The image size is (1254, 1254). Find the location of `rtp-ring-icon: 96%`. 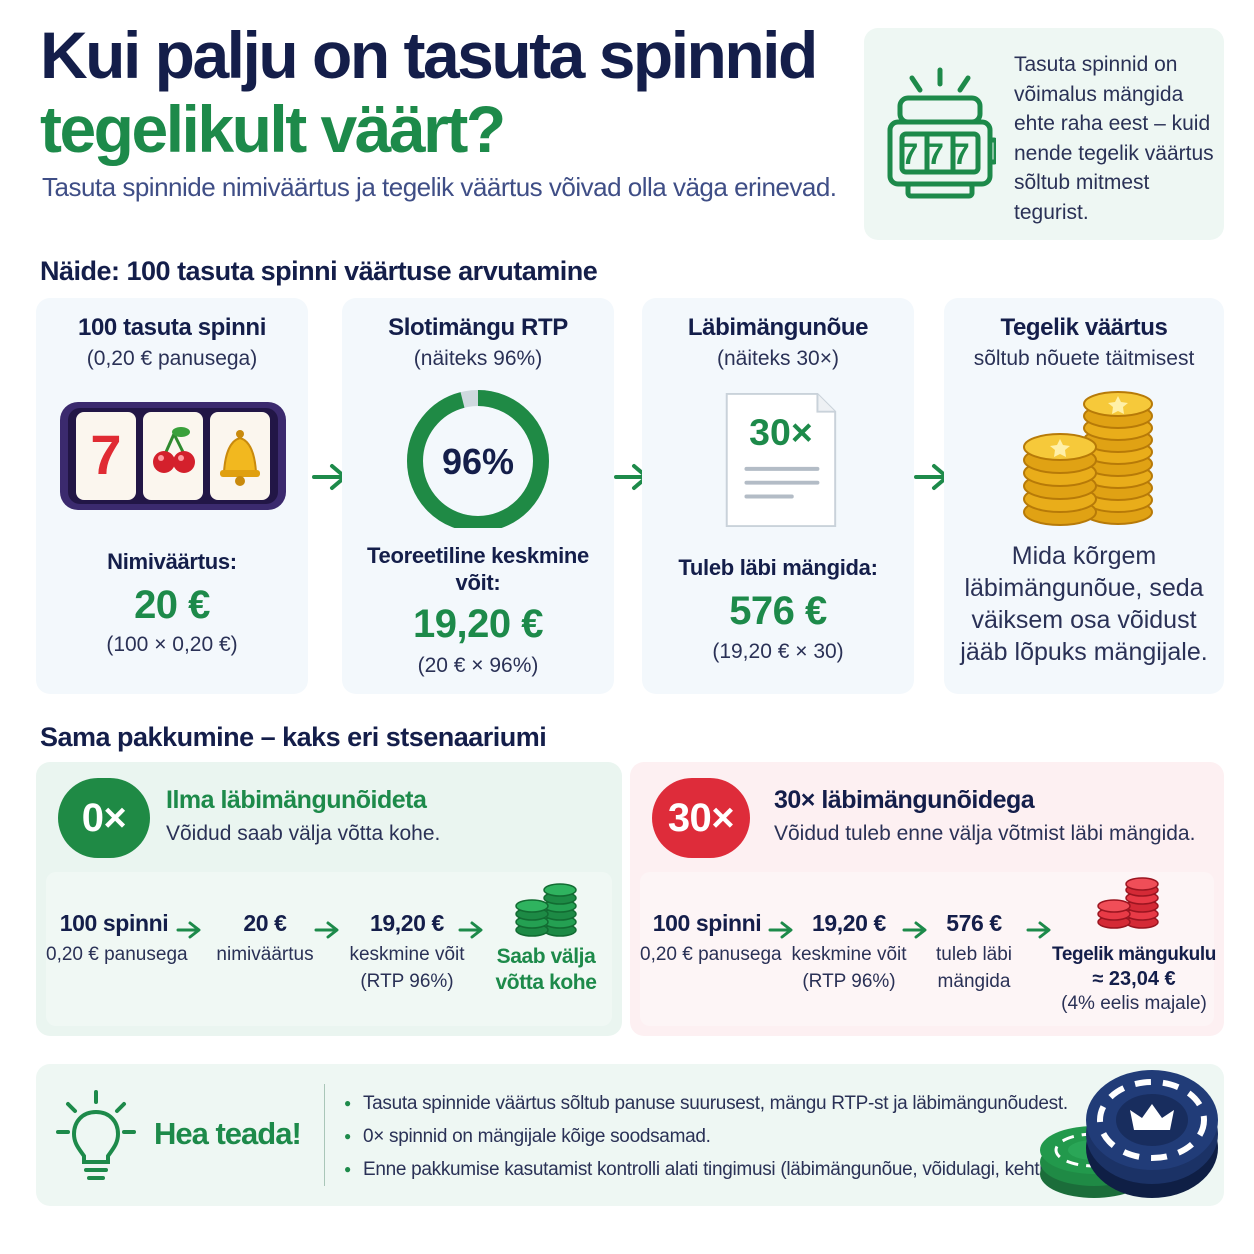

rtp-ring-icon: 96% is located at coordinates (478, 459).